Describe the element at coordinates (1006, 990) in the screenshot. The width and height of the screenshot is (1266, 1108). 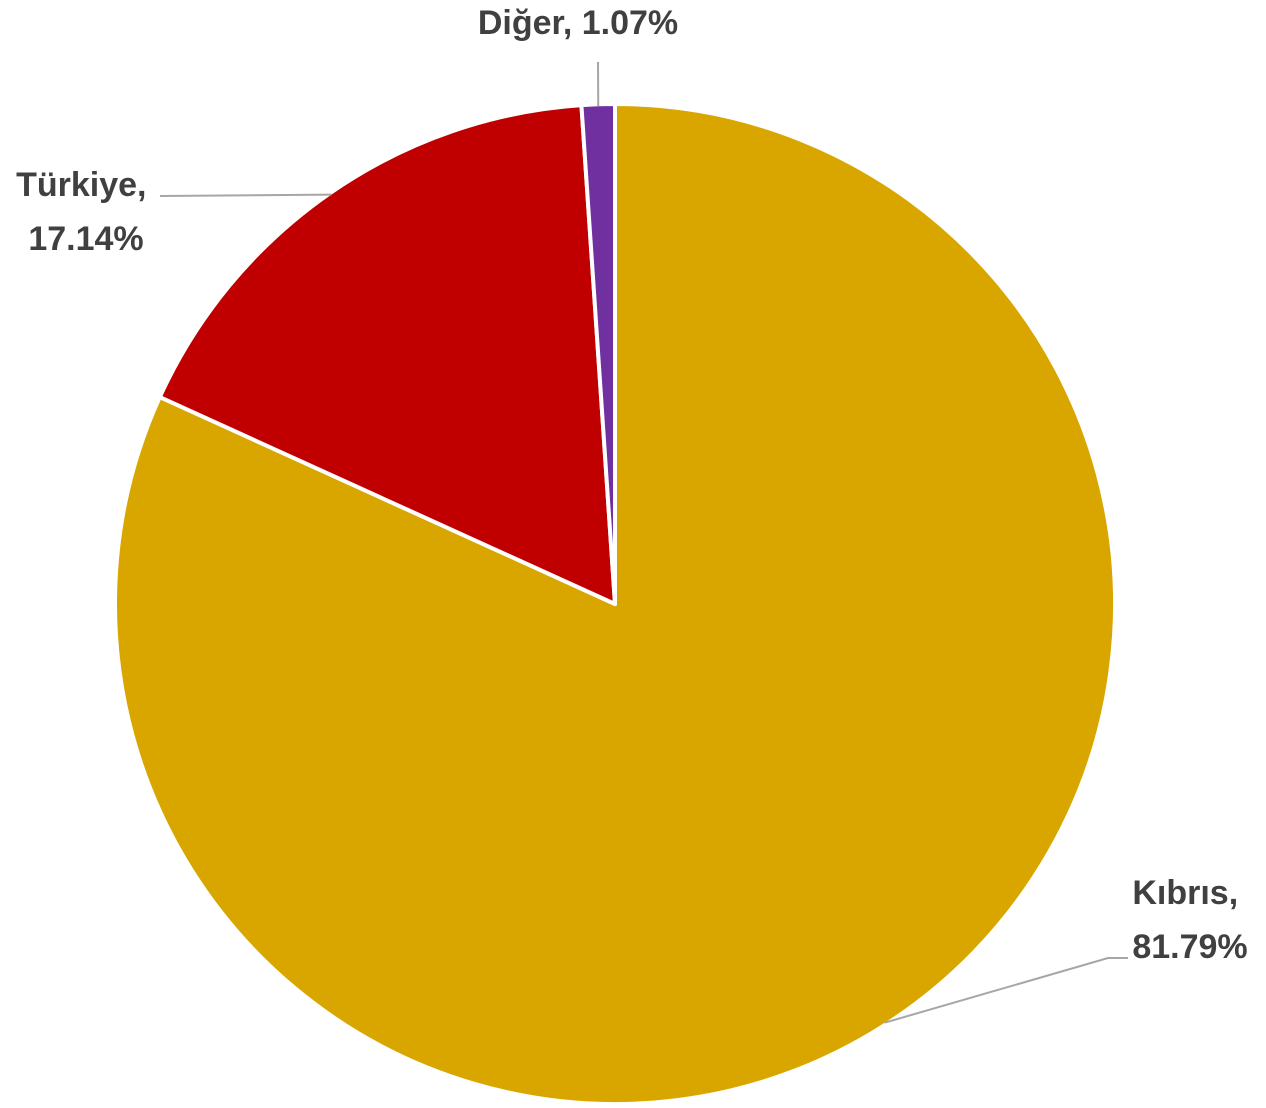
I see `leader-line-kibris` at that location.